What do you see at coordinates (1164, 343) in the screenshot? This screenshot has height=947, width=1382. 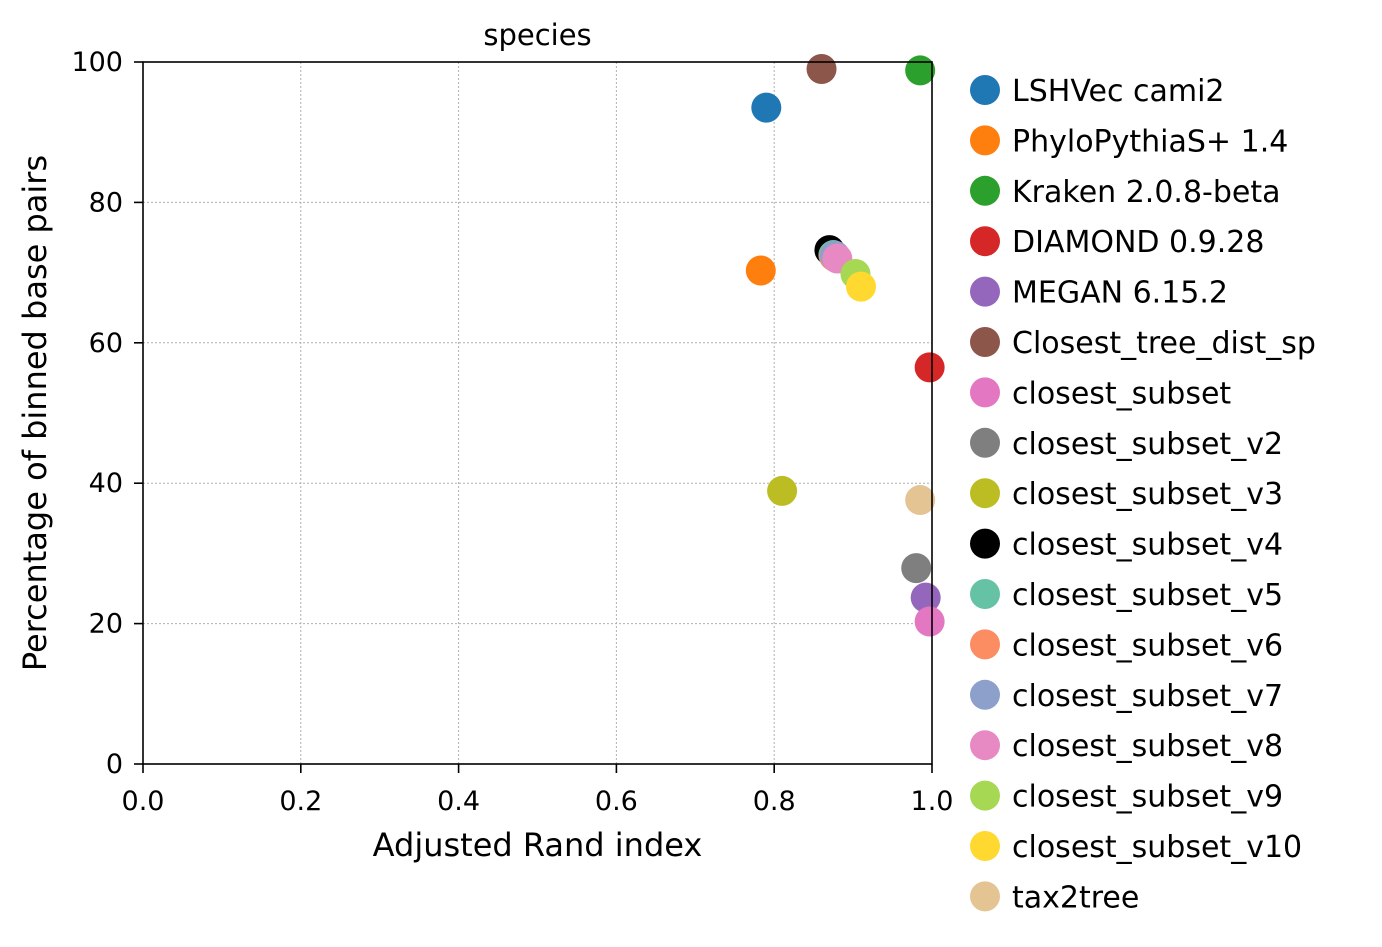 I see `legend-entry-label: Closest_tree_dist_sp` at bounding box center [1164, 343].